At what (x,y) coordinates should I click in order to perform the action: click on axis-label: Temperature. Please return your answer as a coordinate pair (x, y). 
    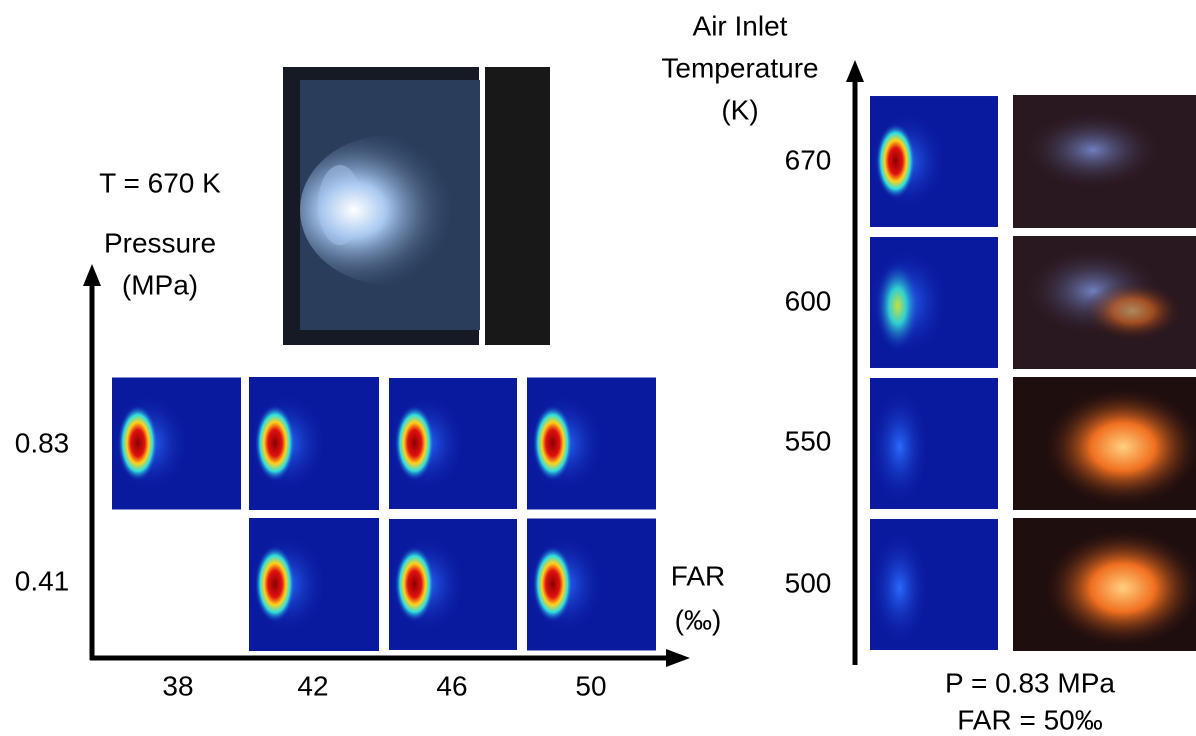
    Looking at the image, I should click on (739, 67).